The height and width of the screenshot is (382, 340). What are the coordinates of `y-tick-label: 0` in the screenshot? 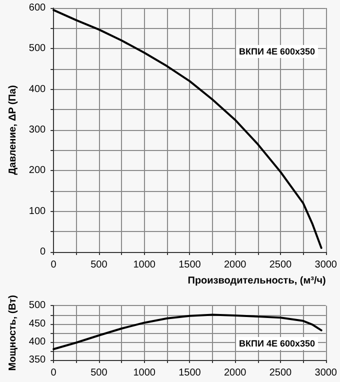 It's located at (43, 252).